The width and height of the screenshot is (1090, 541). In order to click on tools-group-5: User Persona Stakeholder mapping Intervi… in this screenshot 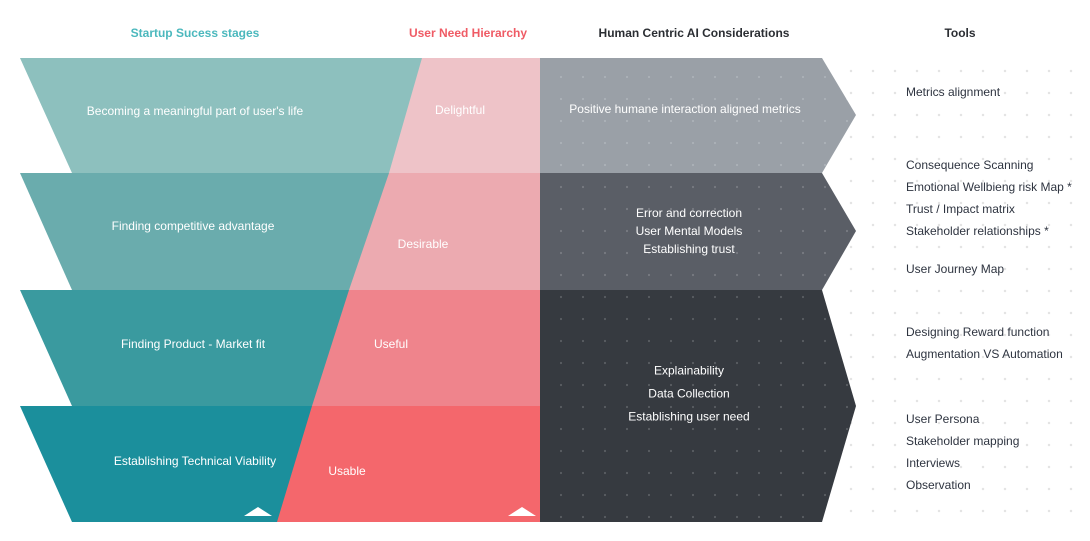, I will do `click(962, 452)`.